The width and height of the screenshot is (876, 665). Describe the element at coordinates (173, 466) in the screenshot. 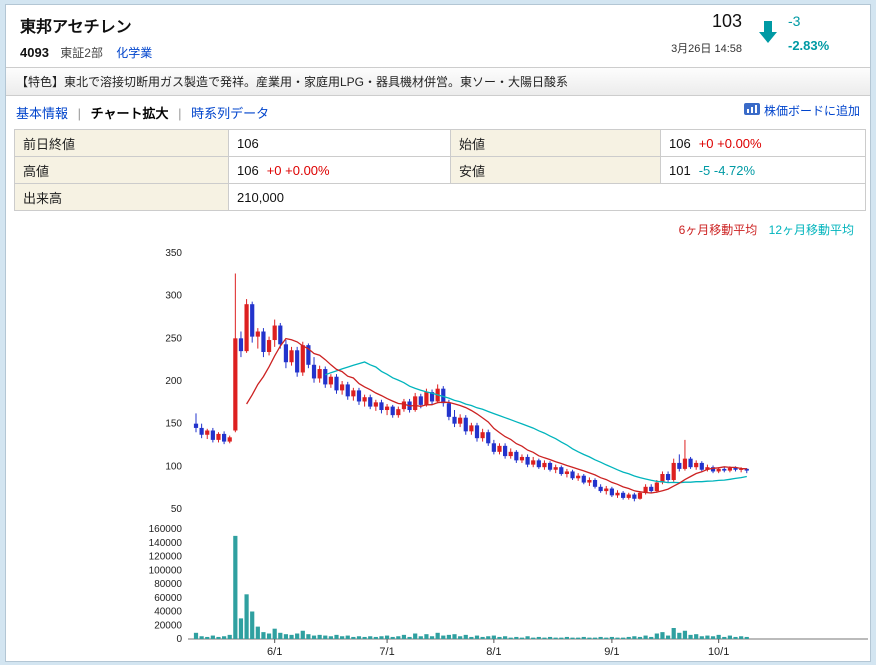

I see `svg-text: 100` at that location.